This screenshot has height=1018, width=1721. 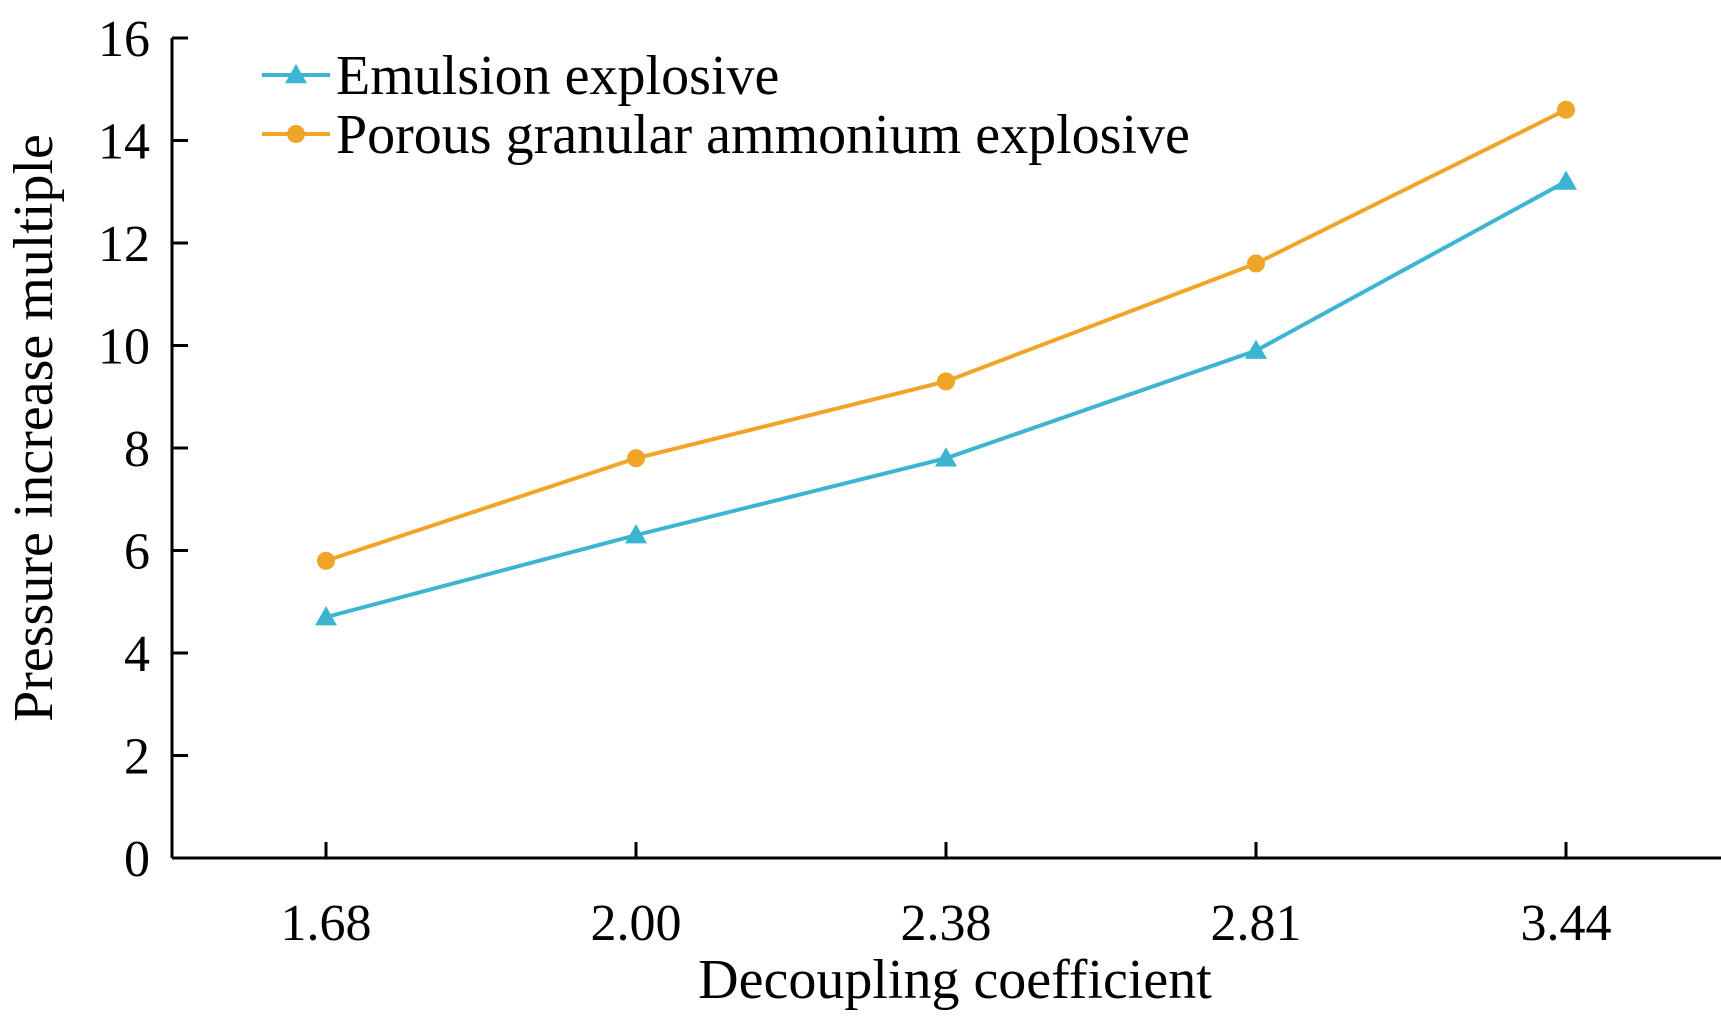 What do you see at coordinates (1256, 923) in the screenshot?
I see `x-tick-label: 2.81` at bounding box center [1256, 923].